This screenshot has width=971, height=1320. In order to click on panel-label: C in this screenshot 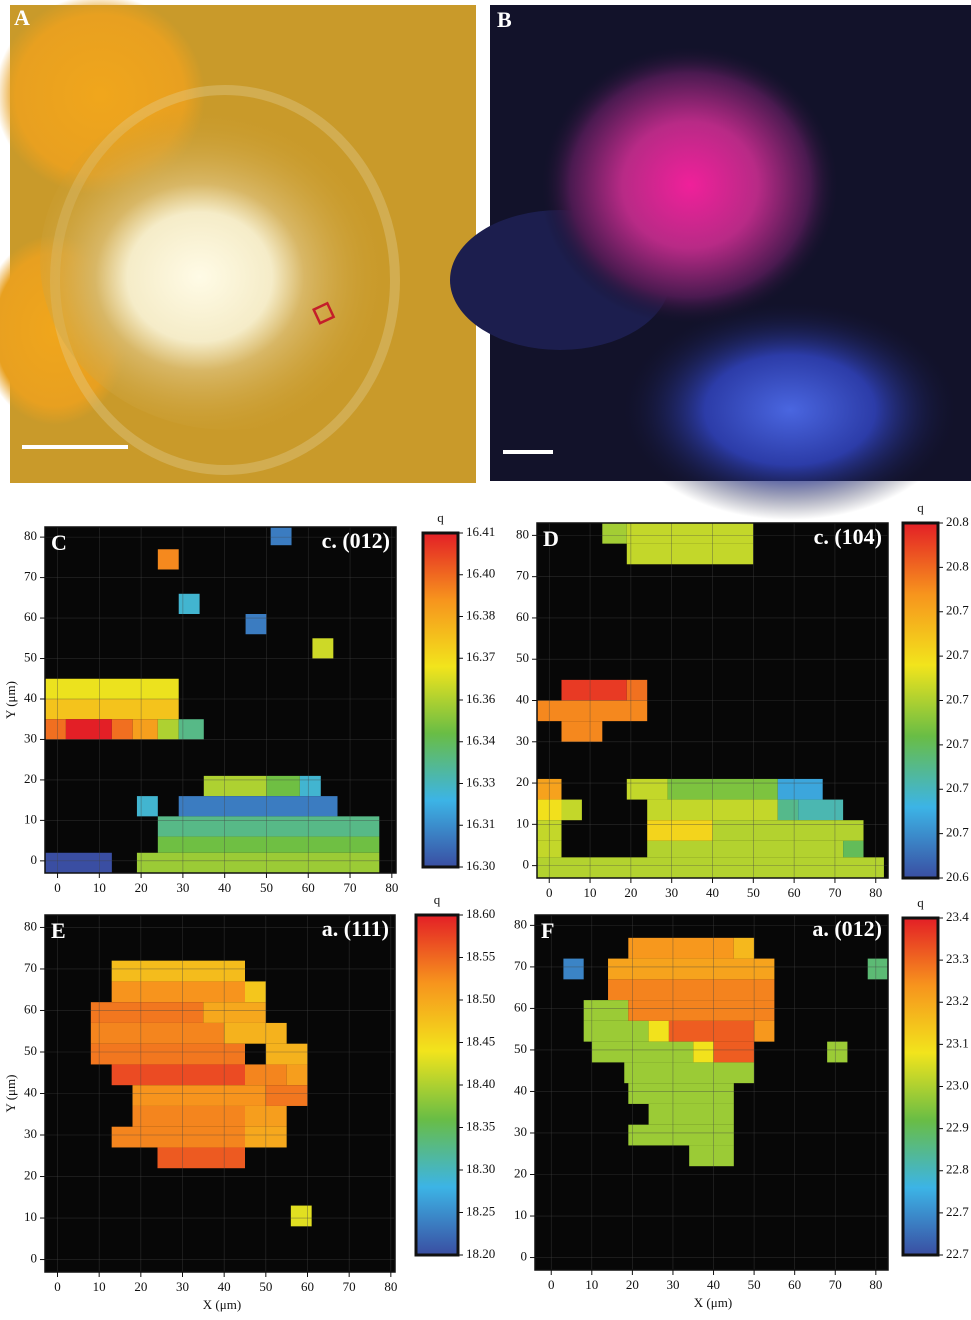, I will do `click(59, 542)`.